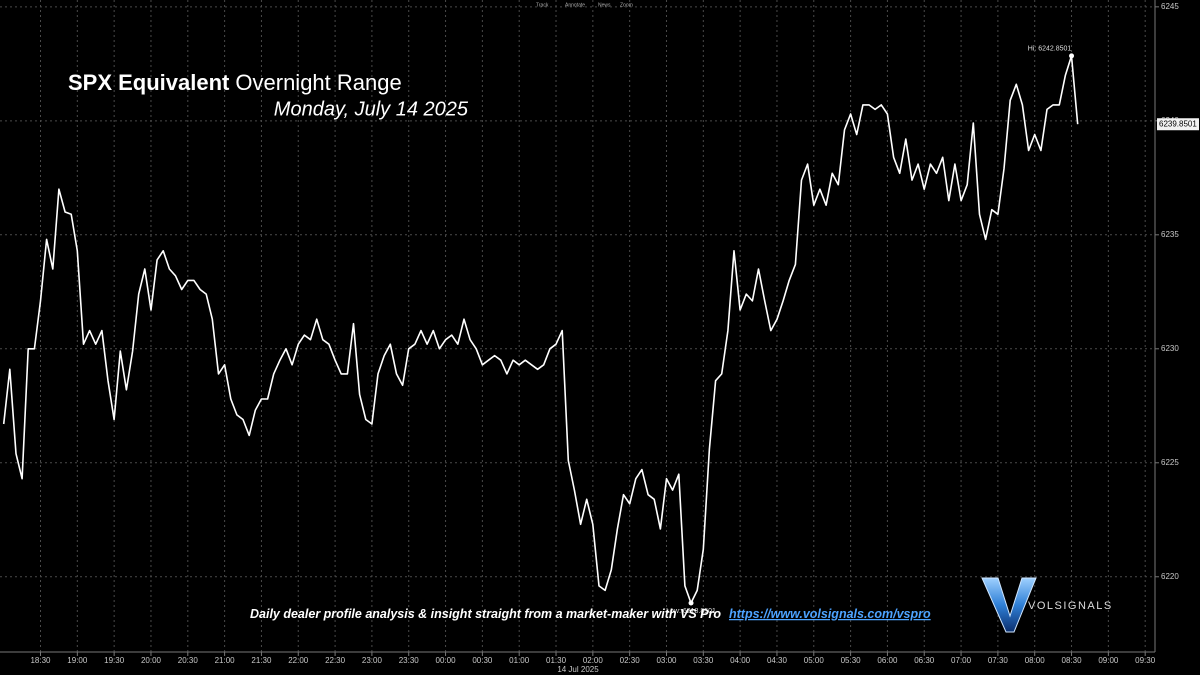 The image size is (1200, 675). What do you see at coordinates (1072, 660) in the screenshot?
I see `x-tick-label: 08:30` at bounding box center [1072, 660].